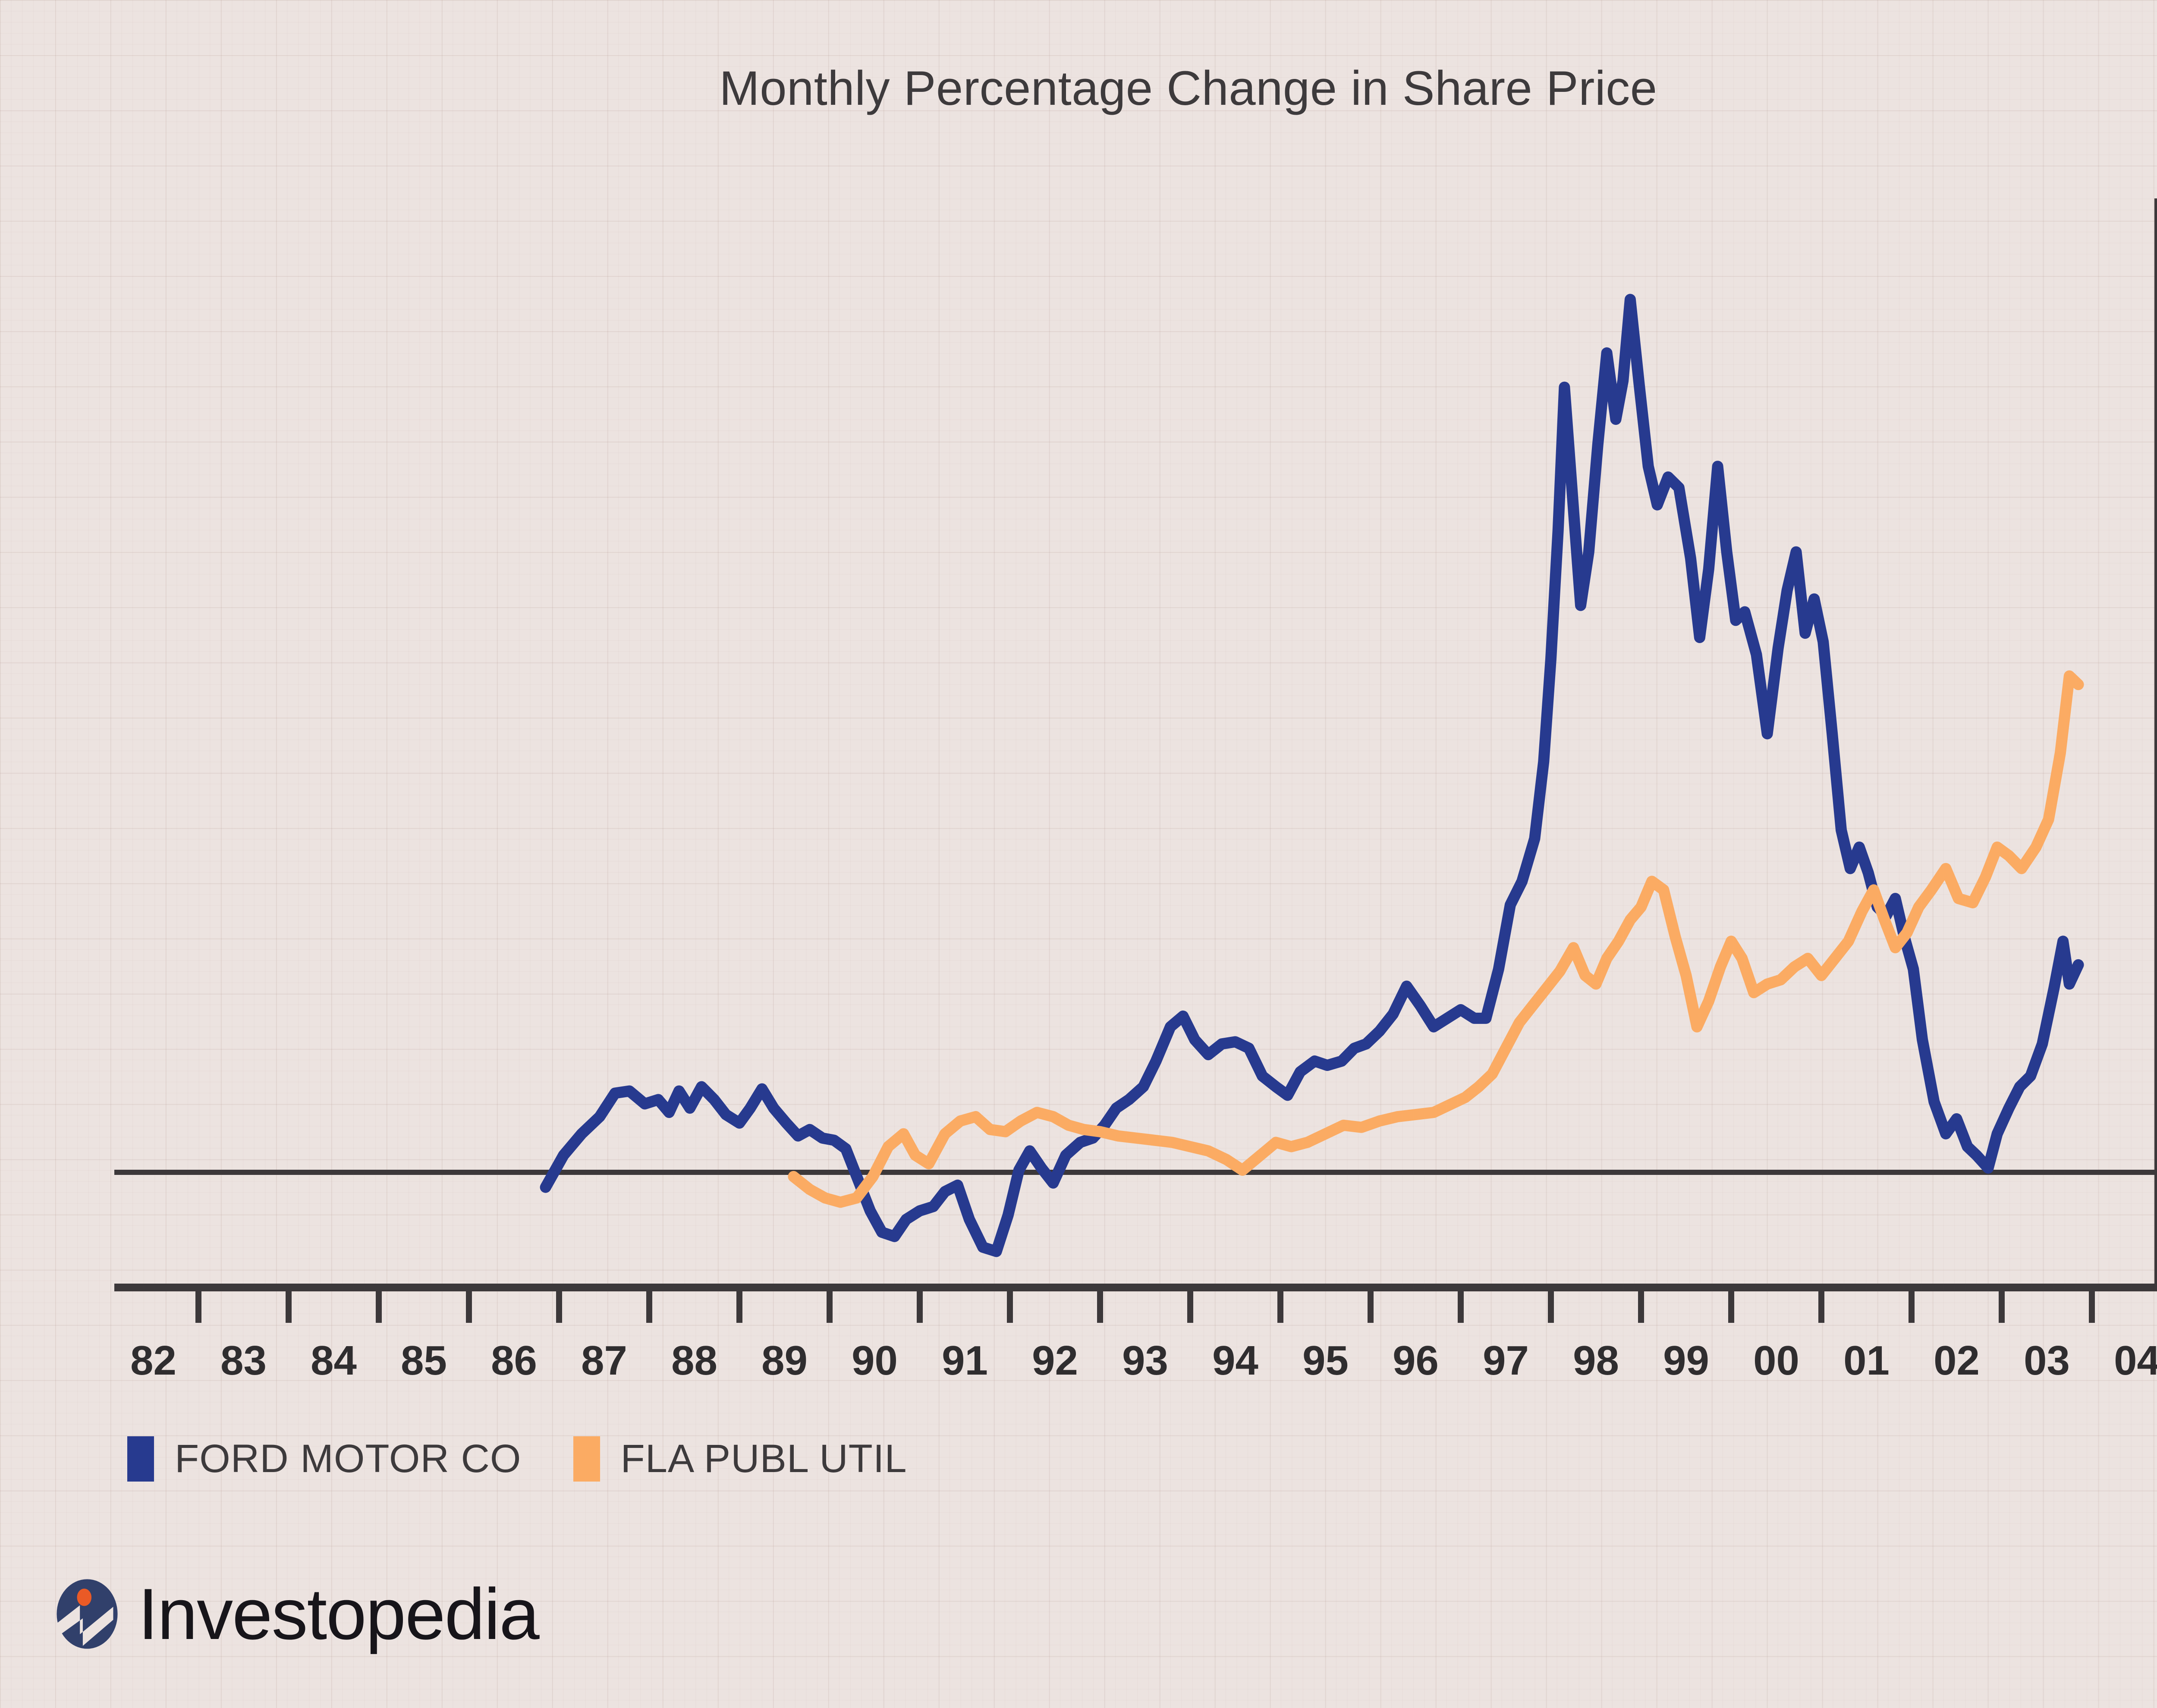 This screenshot has width=2157, height=1708. I want to click on x-axis-label: 82, so click(153, 1361).